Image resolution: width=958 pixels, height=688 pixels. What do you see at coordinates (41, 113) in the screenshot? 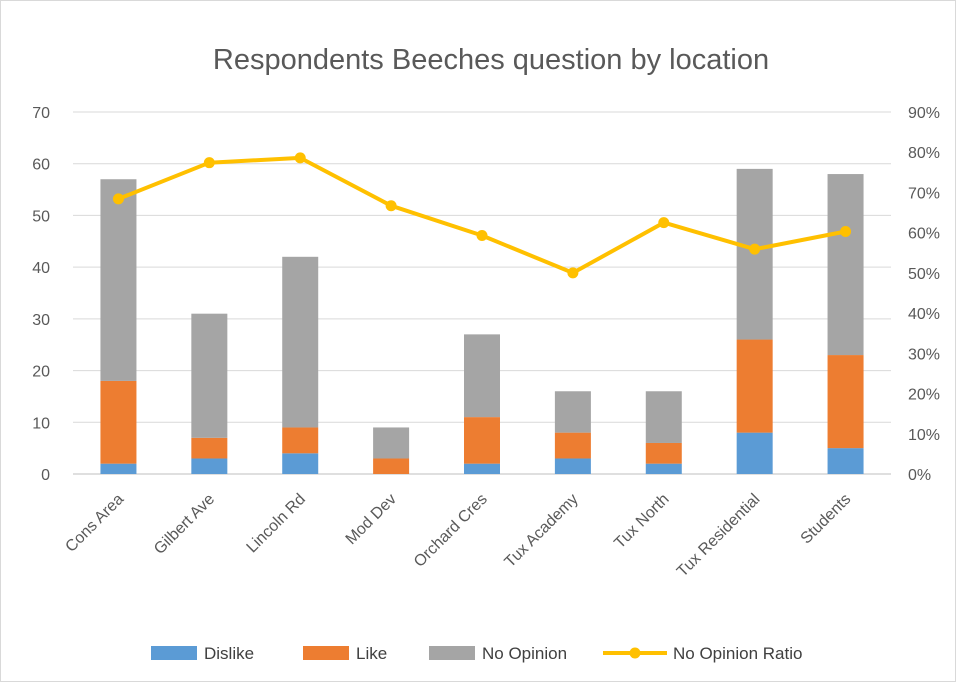
I see `left-tick-label: 70` at bounding box center [41, 113].